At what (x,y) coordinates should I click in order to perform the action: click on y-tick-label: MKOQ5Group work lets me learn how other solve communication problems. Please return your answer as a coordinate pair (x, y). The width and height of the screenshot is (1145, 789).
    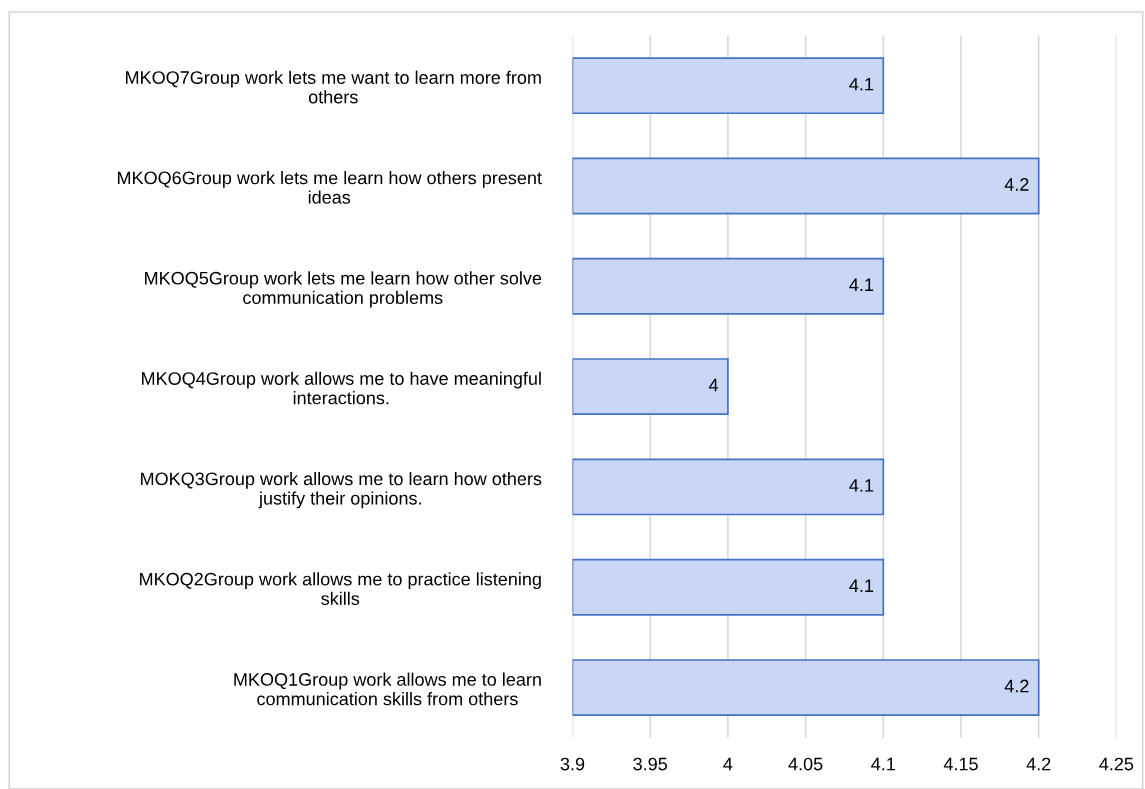
    Looking at the image, I should click on (343, 289).